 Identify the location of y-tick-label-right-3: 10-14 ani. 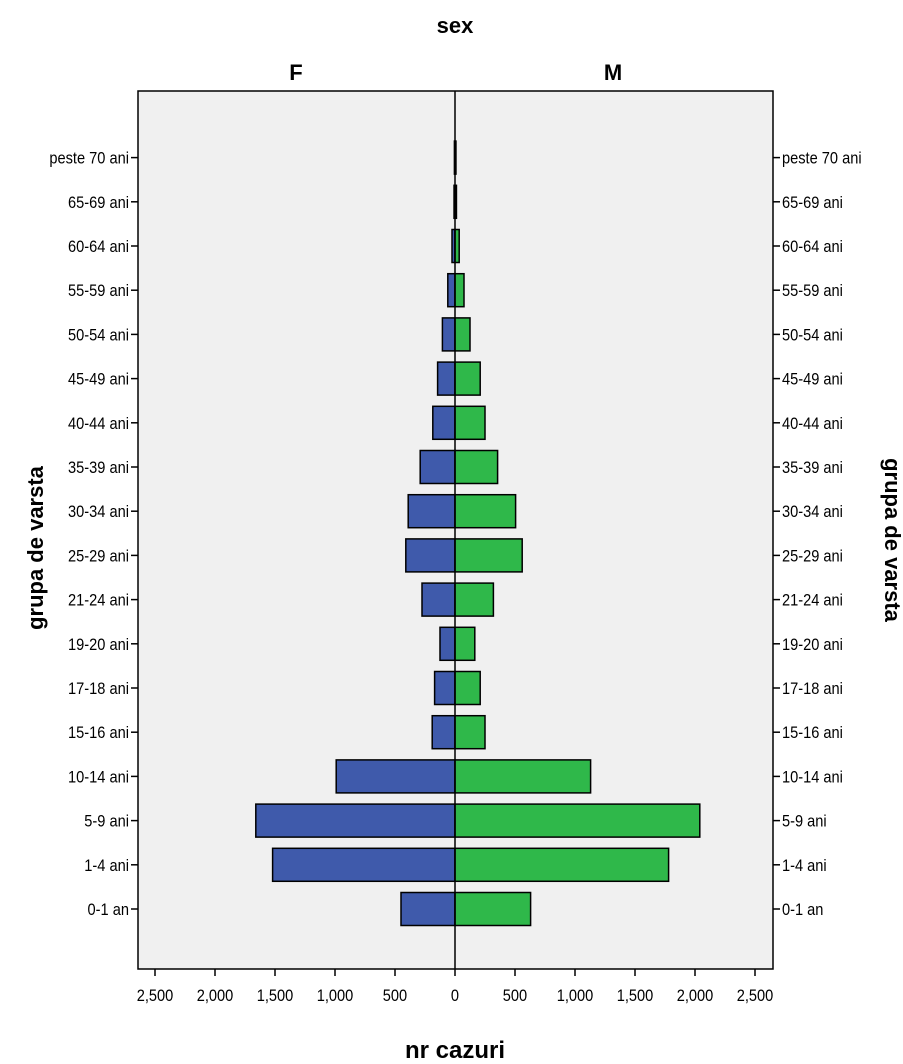
(812, 777).